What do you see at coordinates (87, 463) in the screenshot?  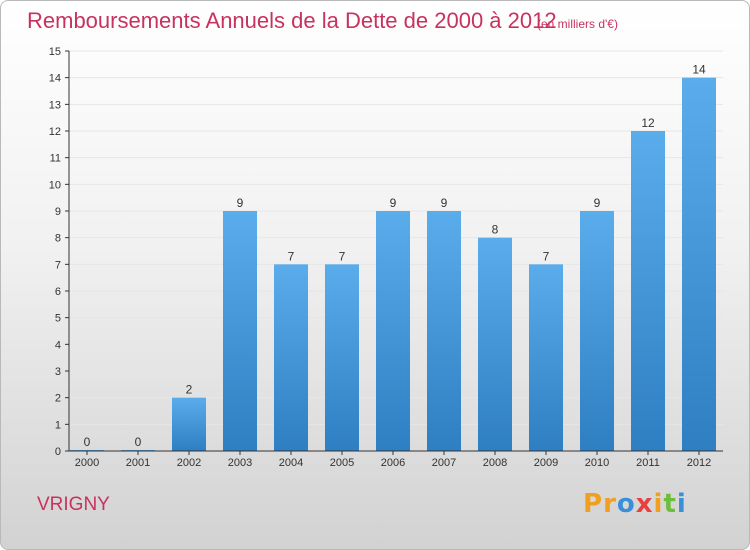 I see `x-tick-label: 2000` at bounding box center [87, 463].